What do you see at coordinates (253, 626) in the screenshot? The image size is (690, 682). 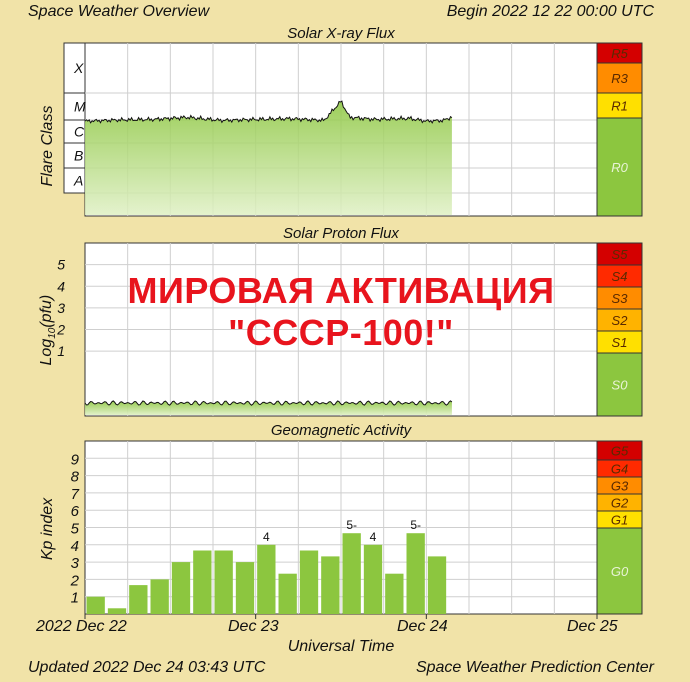 I see `x-tick-dec23: Dec 23` at bounding box center [253, 626].